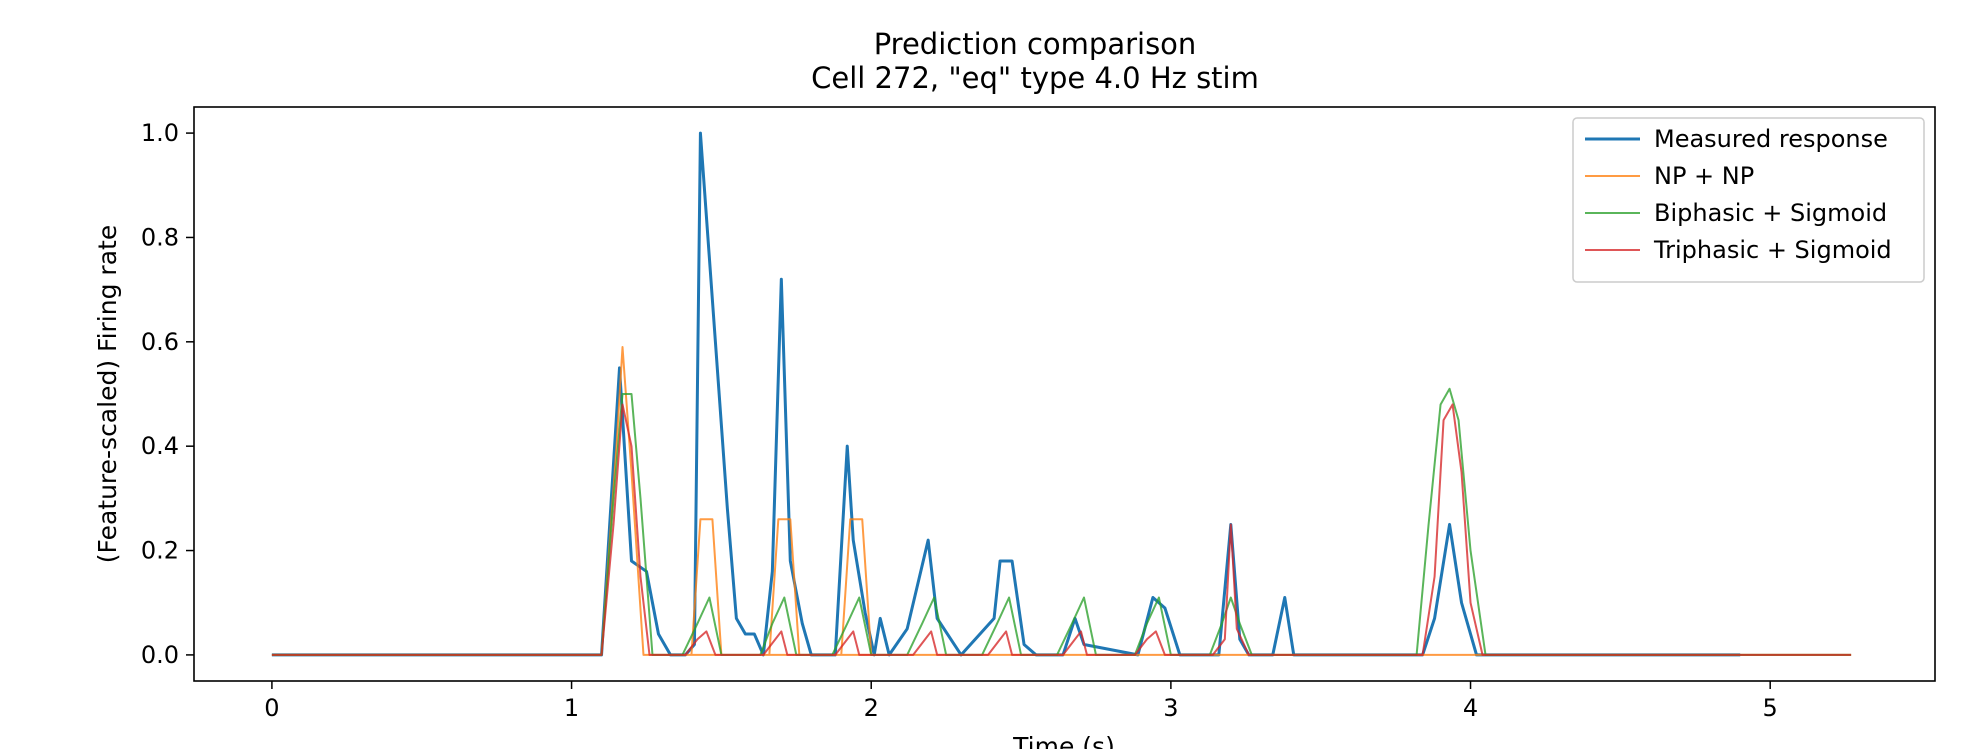 Image resolution: width=1966 pixels, height=749 pixels. Describe the element at coordinates (1035, 78) in the screenshot. I see `chart-subtitle: Cell 272, "eq" type 4.0 Hz stim` at that location.